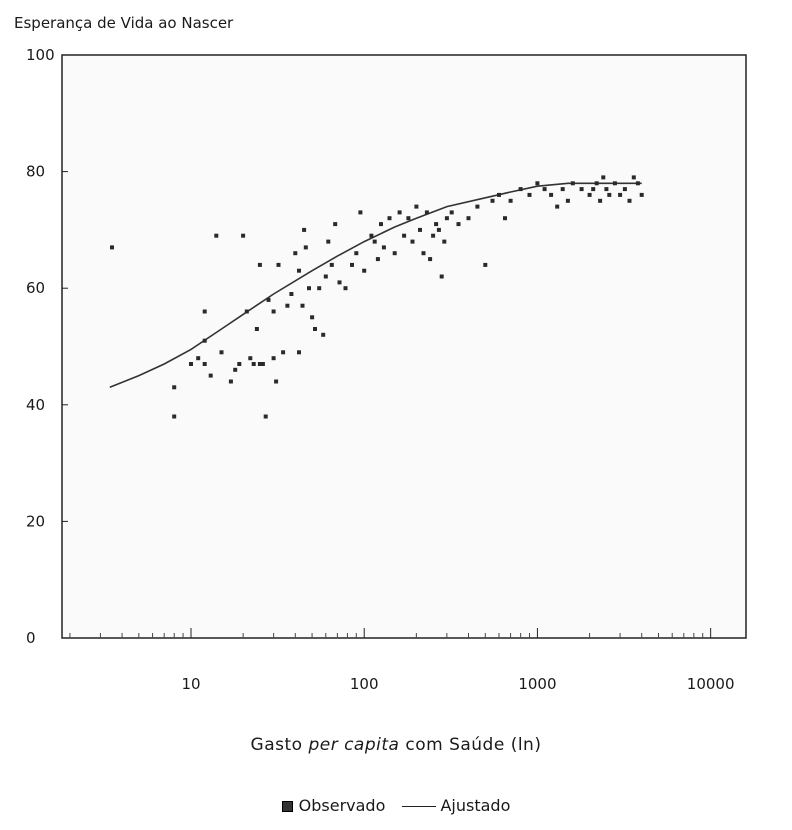  Describe the element at coordinates (35, 288) in the screenshot. I see `y-tick-label: 60` at that location.